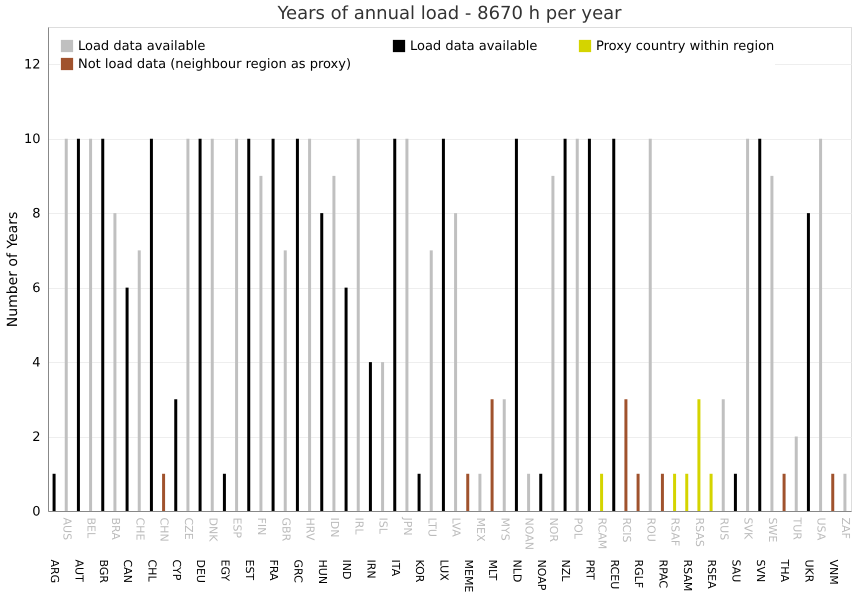  What do you see at coordinates (12, 270) in the screenshot?
I see `y-axis-title: Number of Years` at bounding box center [12, 270].